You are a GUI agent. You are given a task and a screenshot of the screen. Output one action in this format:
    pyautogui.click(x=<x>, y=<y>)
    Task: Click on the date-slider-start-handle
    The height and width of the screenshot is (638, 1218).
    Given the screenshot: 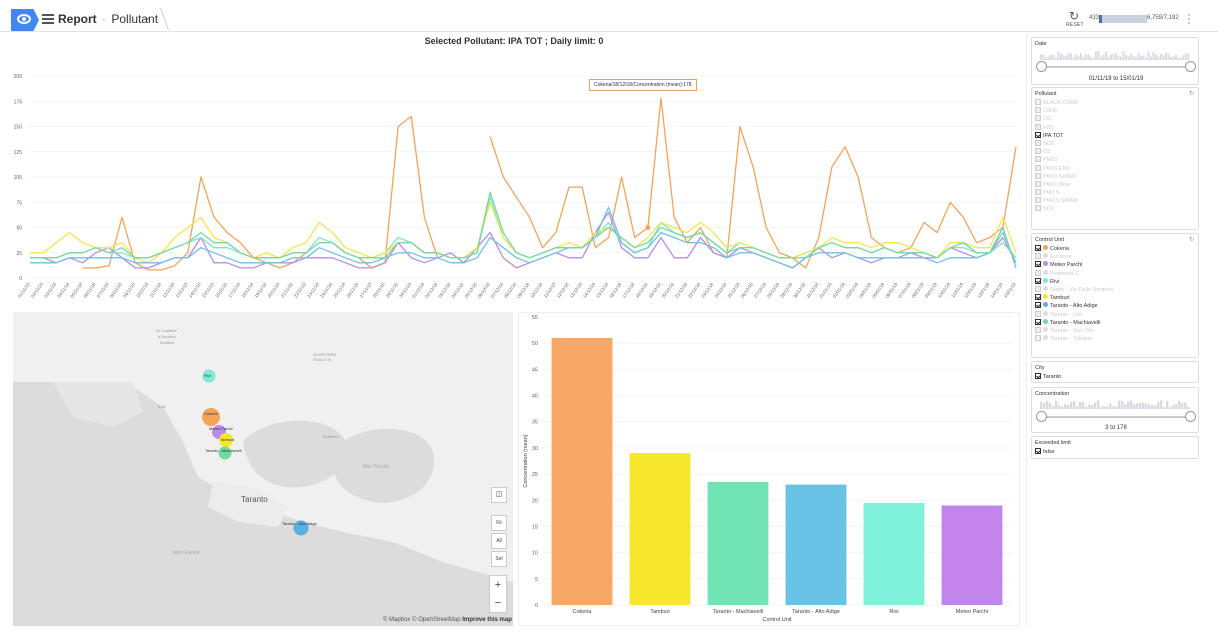 What is the action you would take?
    pyautogui.click(x=1041, y=66)
    